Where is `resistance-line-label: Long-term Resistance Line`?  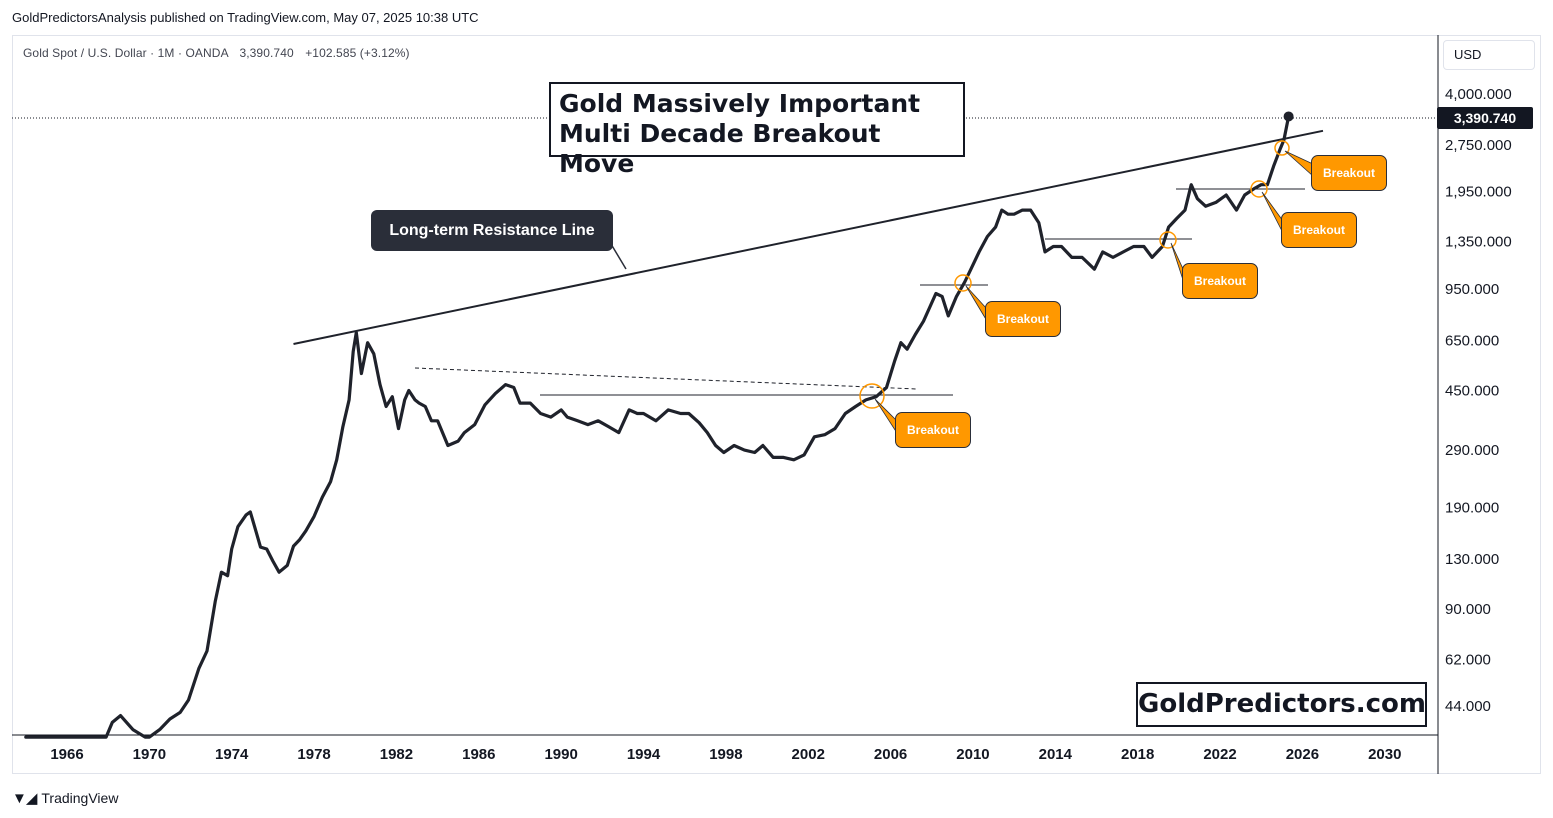 resistance-line-label: Long-term Resistance Line is located at coordinates (492, 230).